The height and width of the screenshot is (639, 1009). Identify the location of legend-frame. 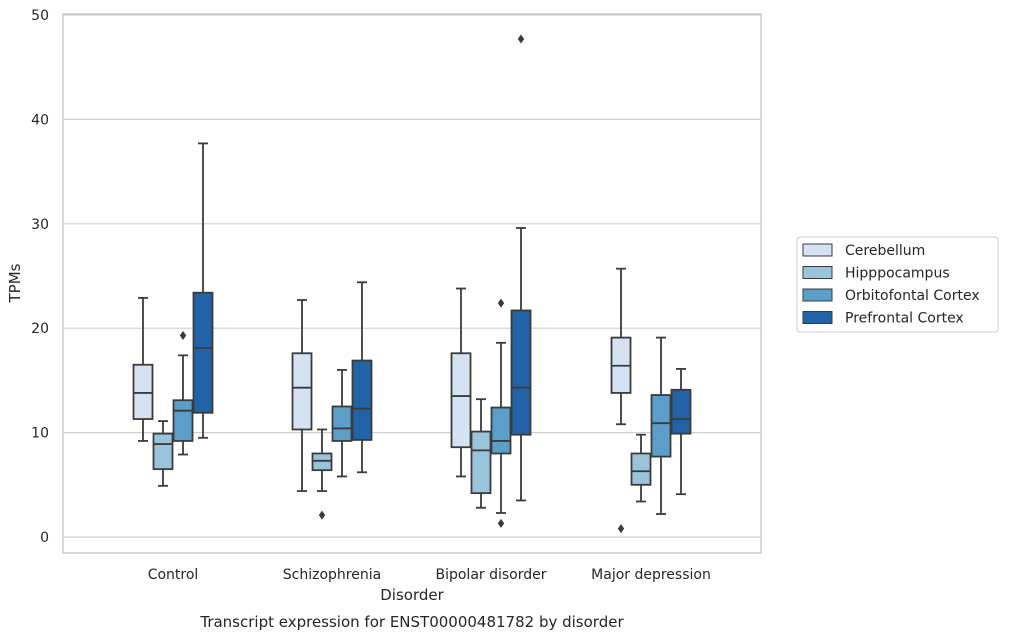
(897, 284).